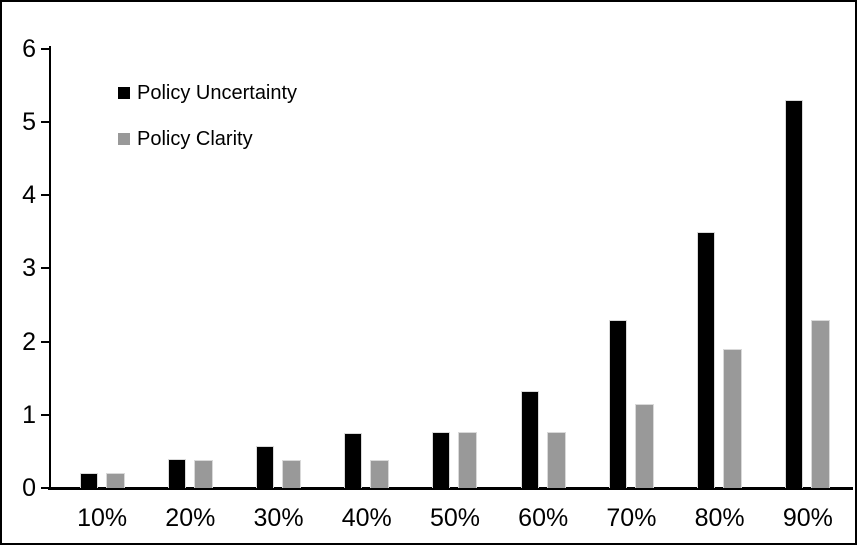 This screenshot has height=545, width=857. I want to click on x-category-label: 70%, so click(631, 518).